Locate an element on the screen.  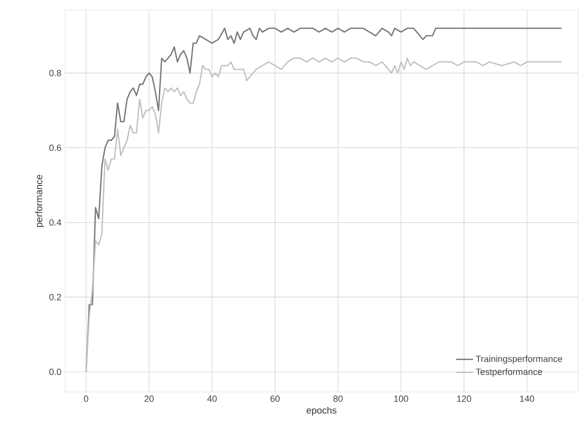
x-tick-label: 100 is located at coordinates (401, 399).